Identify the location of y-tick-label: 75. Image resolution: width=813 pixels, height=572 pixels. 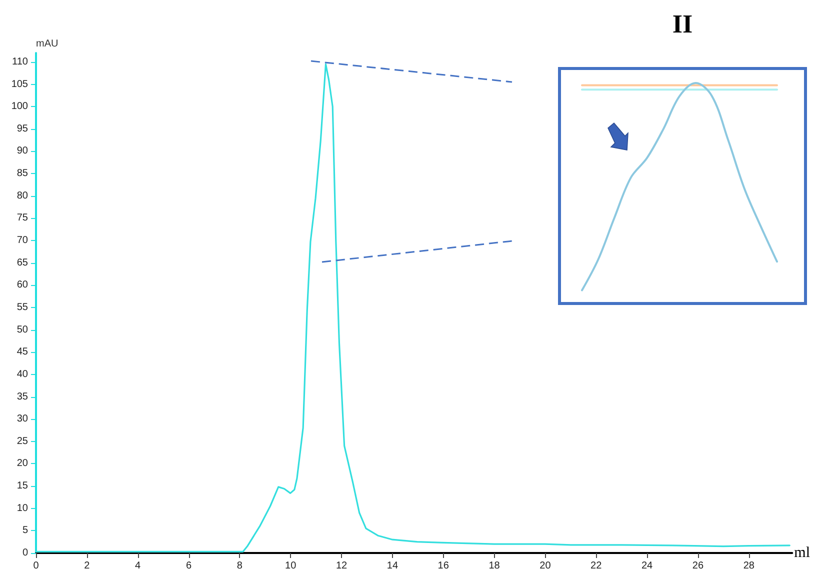
(22, 218).